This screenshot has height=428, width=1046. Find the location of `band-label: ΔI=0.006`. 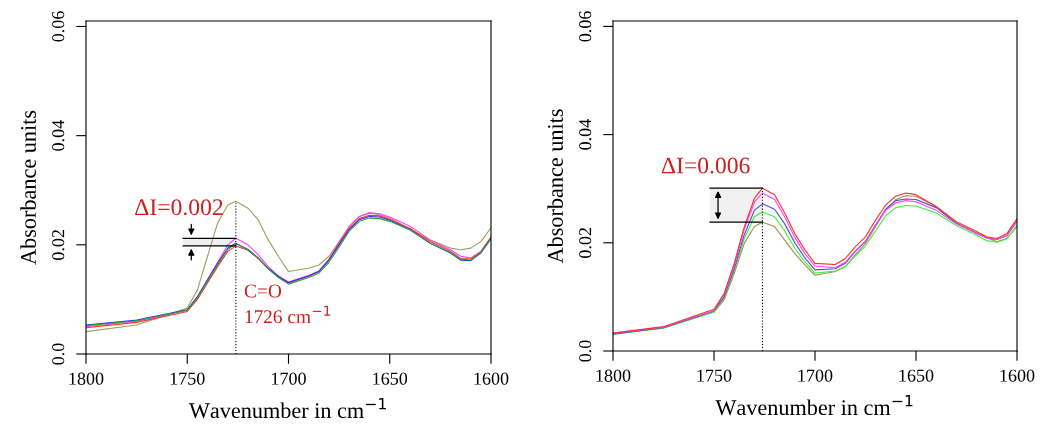

band-label: ΔI=0.006 is located at coordinates (705, 165).